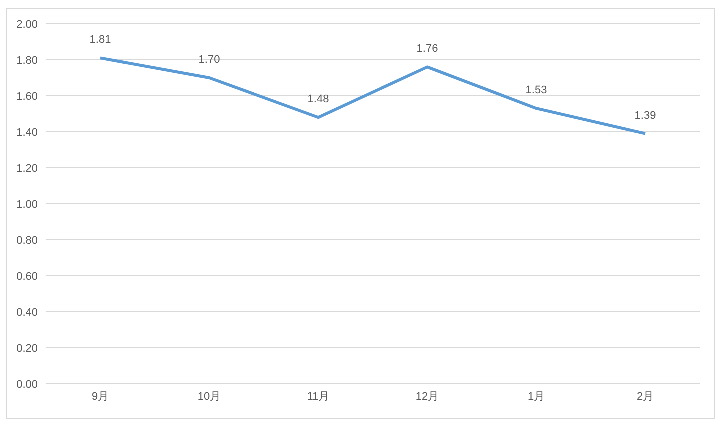 Image resolution: width=720 pixels, height=424 pixels. What do you see at coordinates (101, 40) in the screenshot?
I see `data-label: 1.81` at bounding box center [101, 40].